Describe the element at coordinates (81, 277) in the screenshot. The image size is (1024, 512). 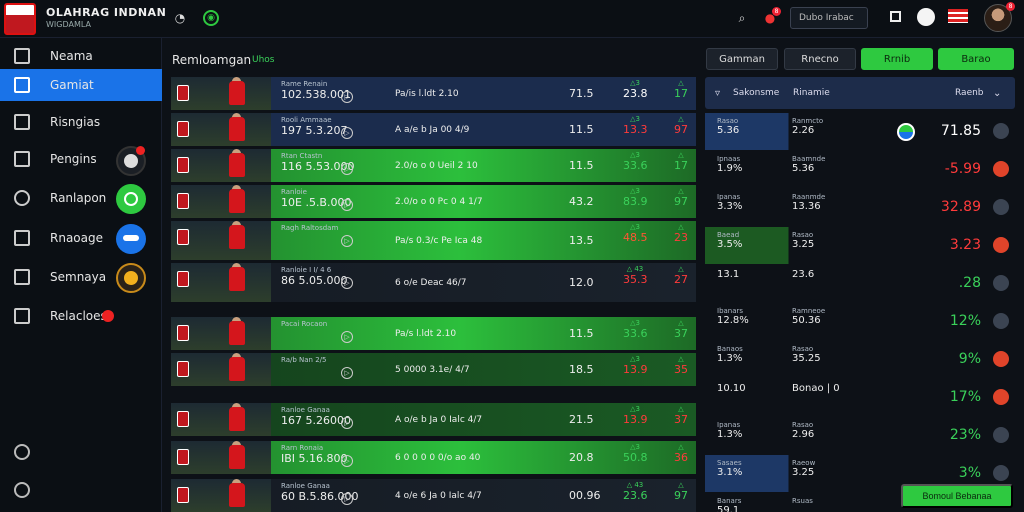
I see `sidebar-item-6: Semnaya` at that location.